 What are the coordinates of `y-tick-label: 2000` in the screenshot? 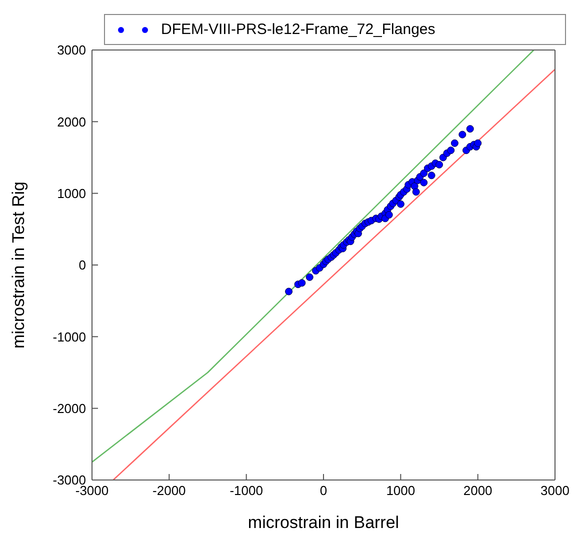 It's located at (71, 122).